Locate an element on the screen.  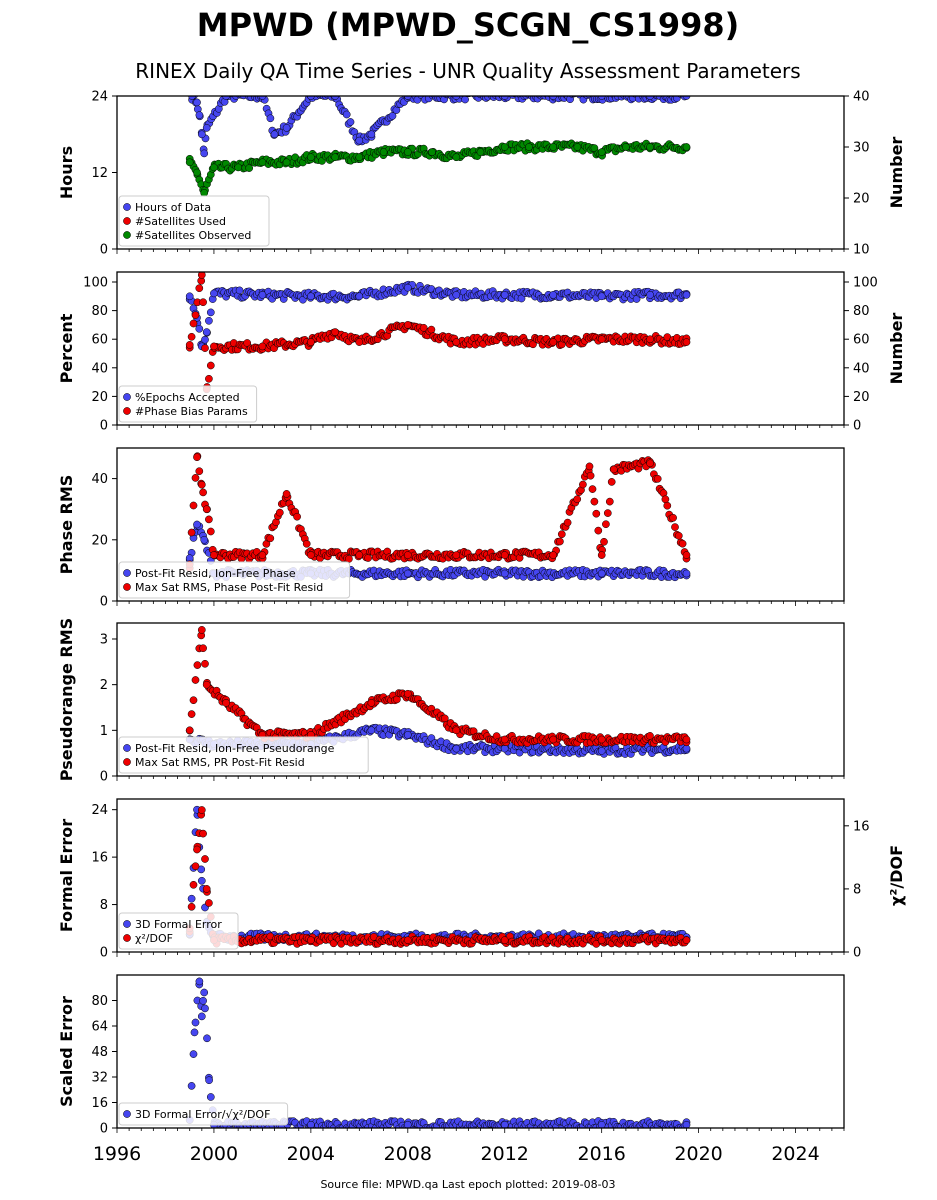
y-tick-label: 60 is located at coordinates (99, 340).